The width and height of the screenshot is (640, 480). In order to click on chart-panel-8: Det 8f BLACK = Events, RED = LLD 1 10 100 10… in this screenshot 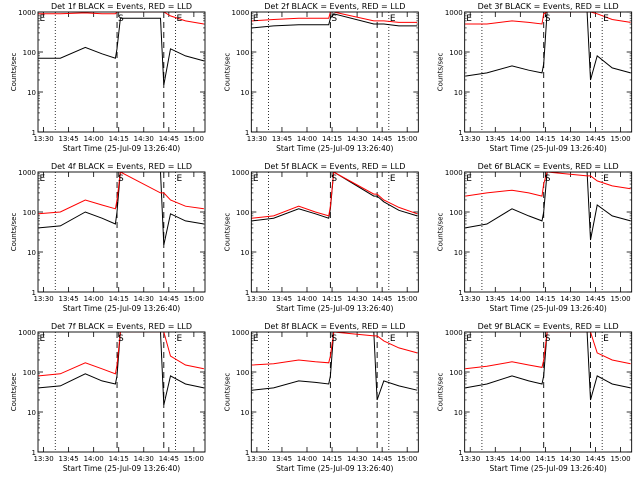, I will do `click(321, 397)`.